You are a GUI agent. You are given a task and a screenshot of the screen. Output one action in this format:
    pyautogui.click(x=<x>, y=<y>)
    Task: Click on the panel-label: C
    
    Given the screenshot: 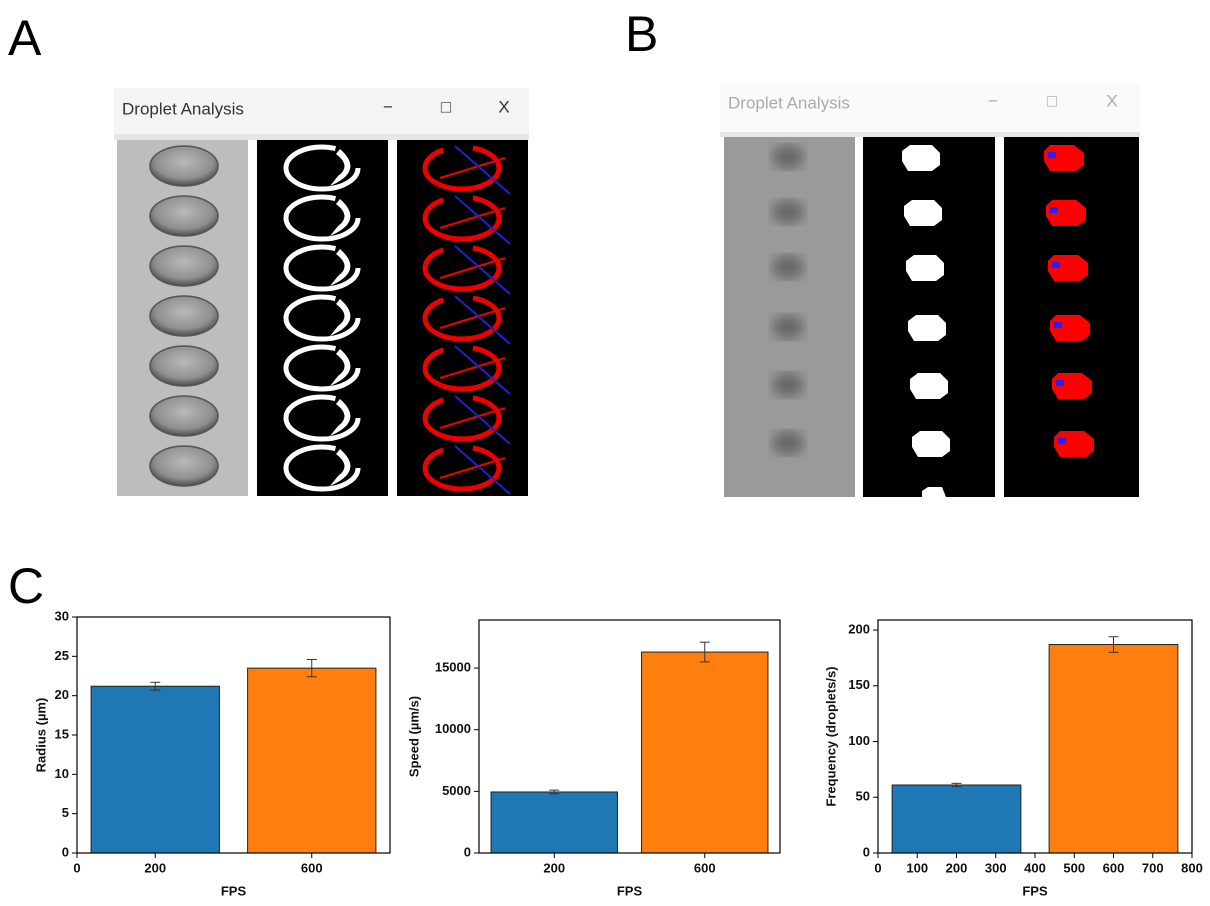 What is the action you would take?
    pyautogui.click(x=26, y=586)
    